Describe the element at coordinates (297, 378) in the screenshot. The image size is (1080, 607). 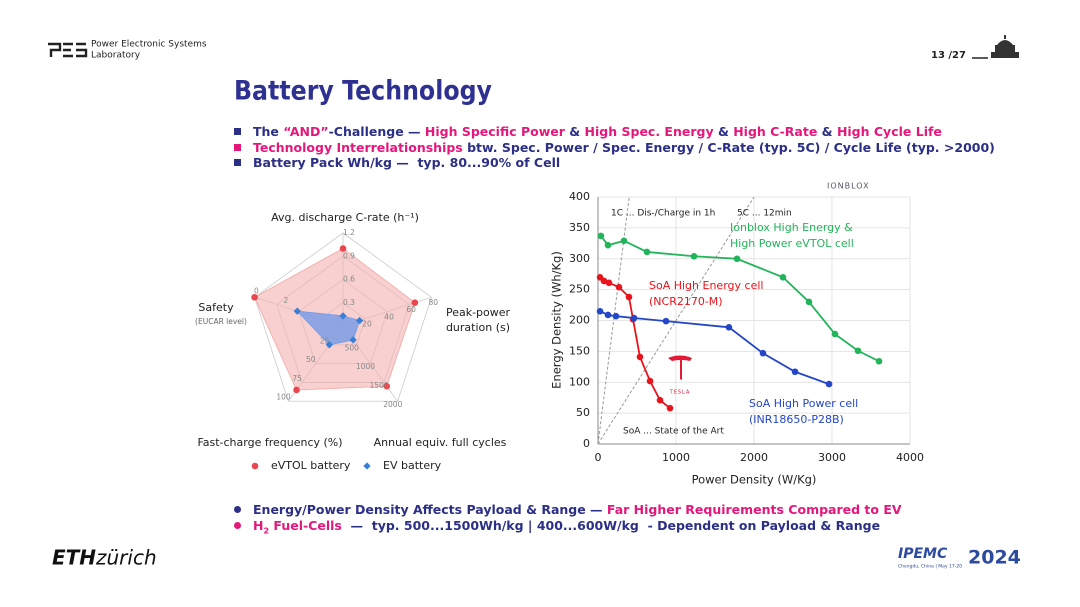
I see `radar-tick-label: 75` at that location.